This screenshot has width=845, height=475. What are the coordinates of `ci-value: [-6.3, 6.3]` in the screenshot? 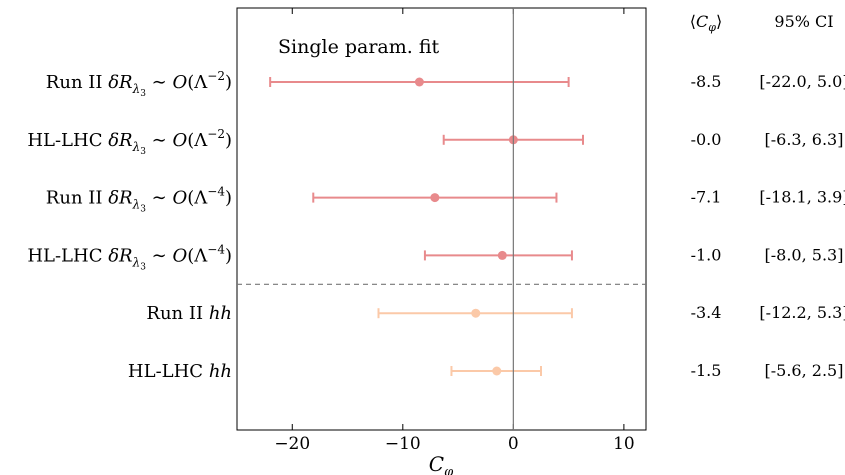 It's located at (804, 139).